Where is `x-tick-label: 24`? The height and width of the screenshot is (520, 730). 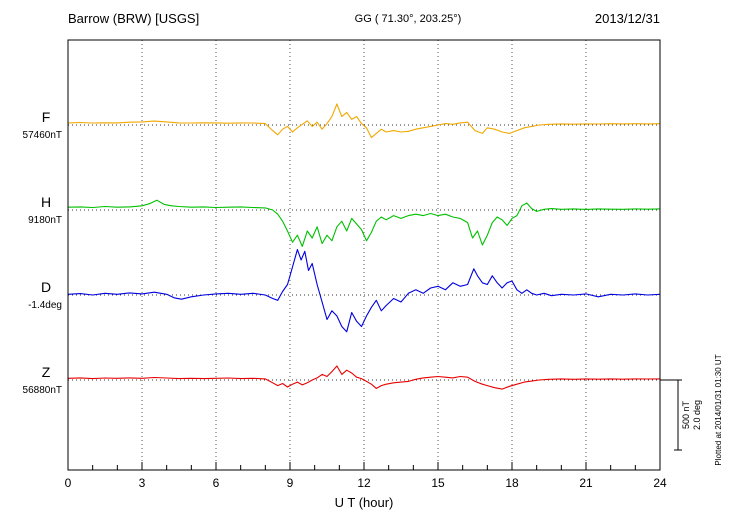 x-tick-label: 24 is located at coordinates (660, 483).